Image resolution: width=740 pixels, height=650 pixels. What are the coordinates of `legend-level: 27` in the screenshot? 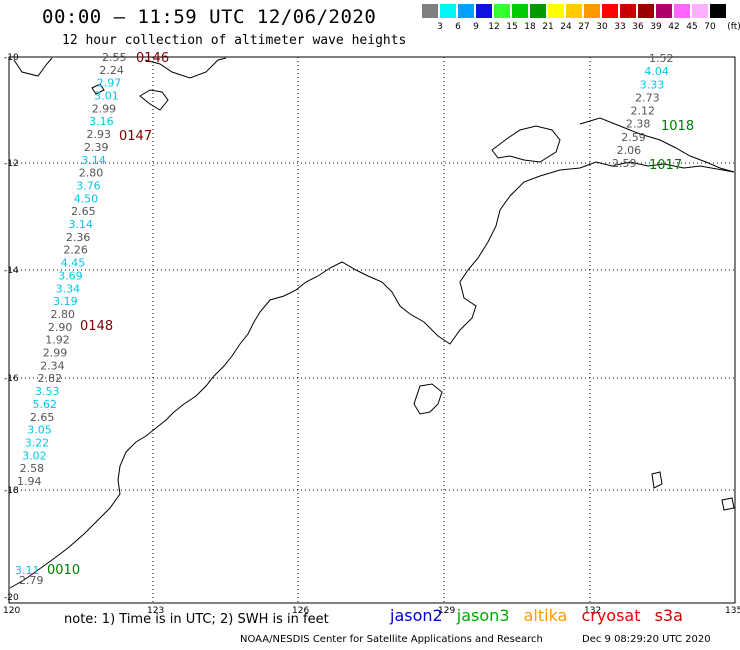 It's located at (584, 27).